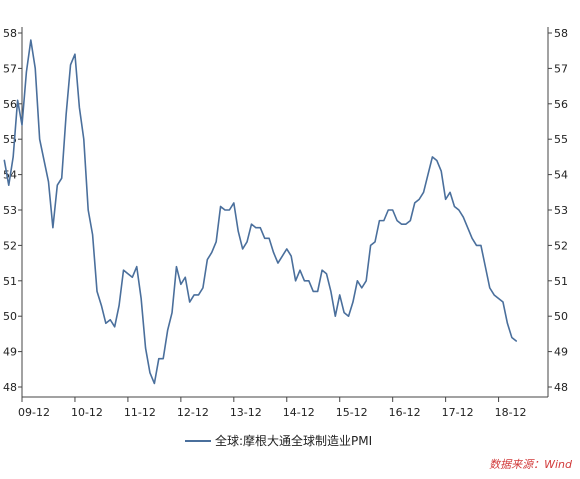  I want to click on x-tick-label: 09-12, so click(34, 412).